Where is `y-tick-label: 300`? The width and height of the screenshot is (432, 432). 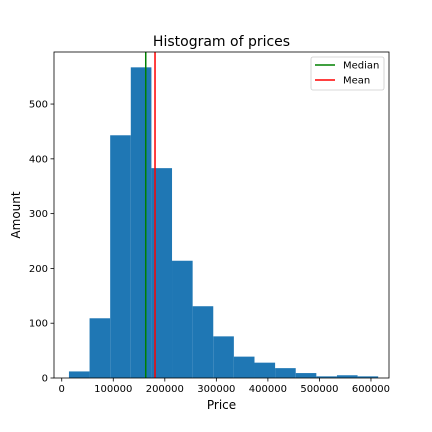 y-tick-label: 300 is located at coordinates (38, 214).